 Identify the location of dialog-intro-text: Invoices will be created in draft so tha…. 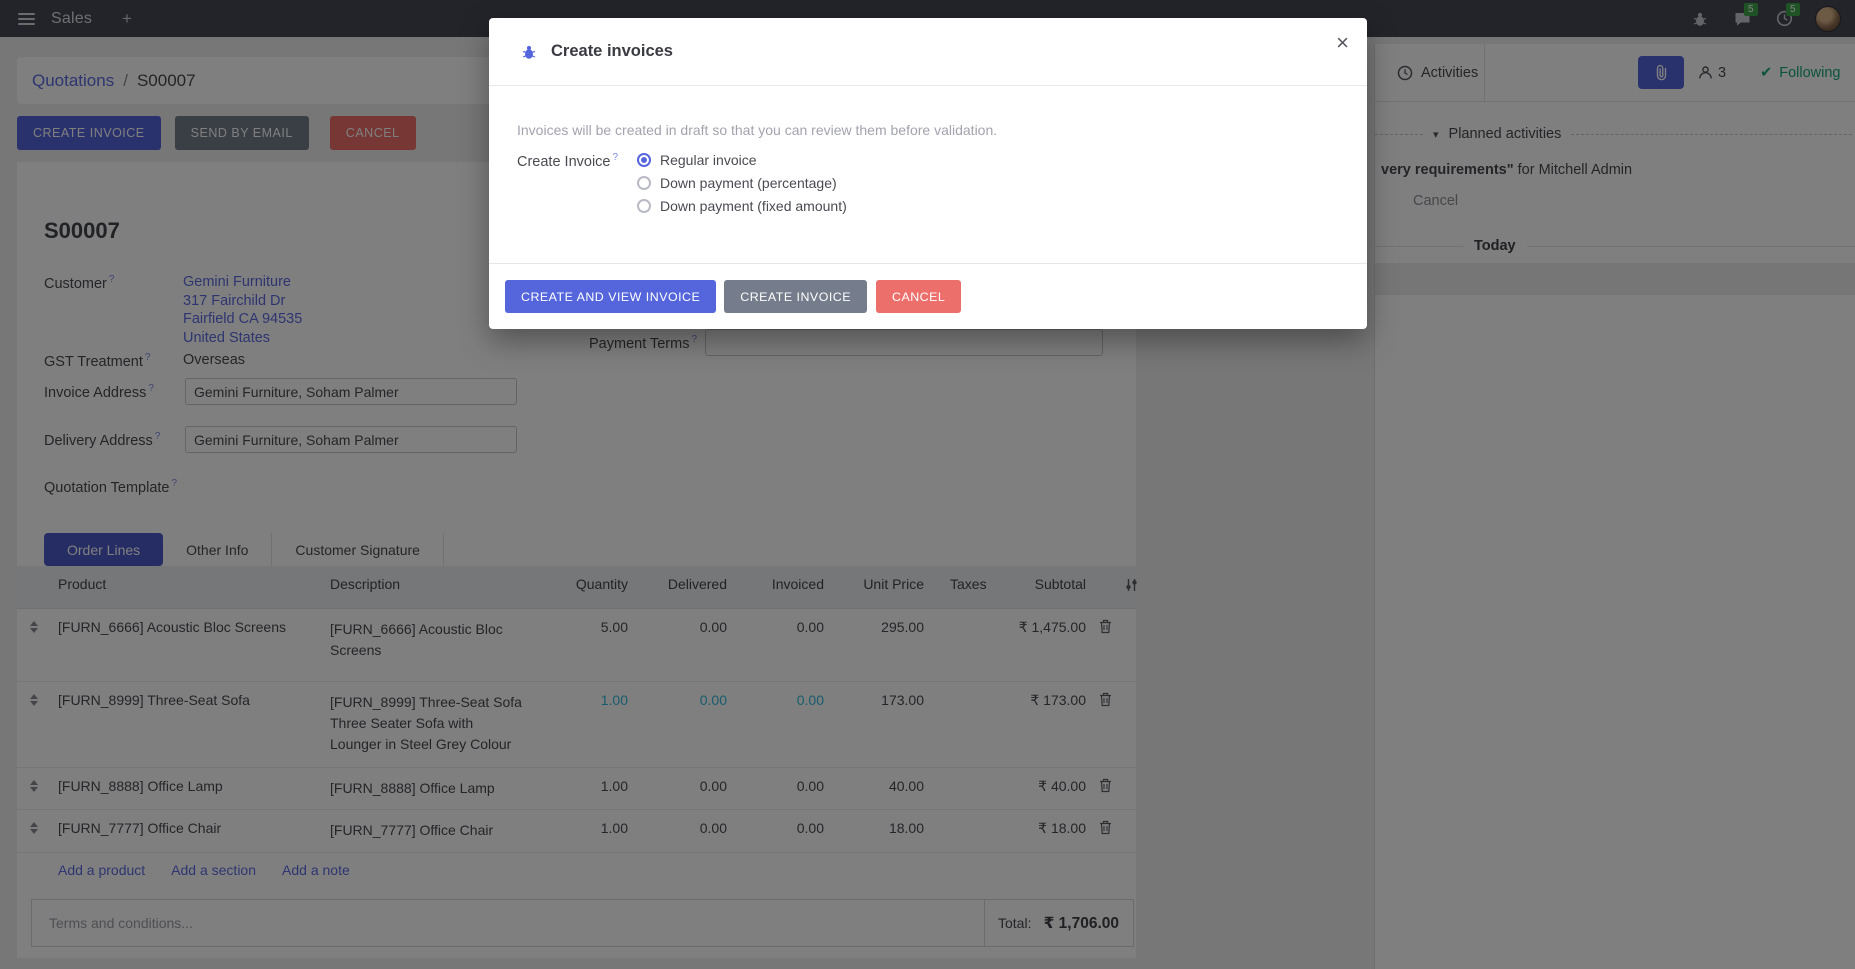
(757, 130).